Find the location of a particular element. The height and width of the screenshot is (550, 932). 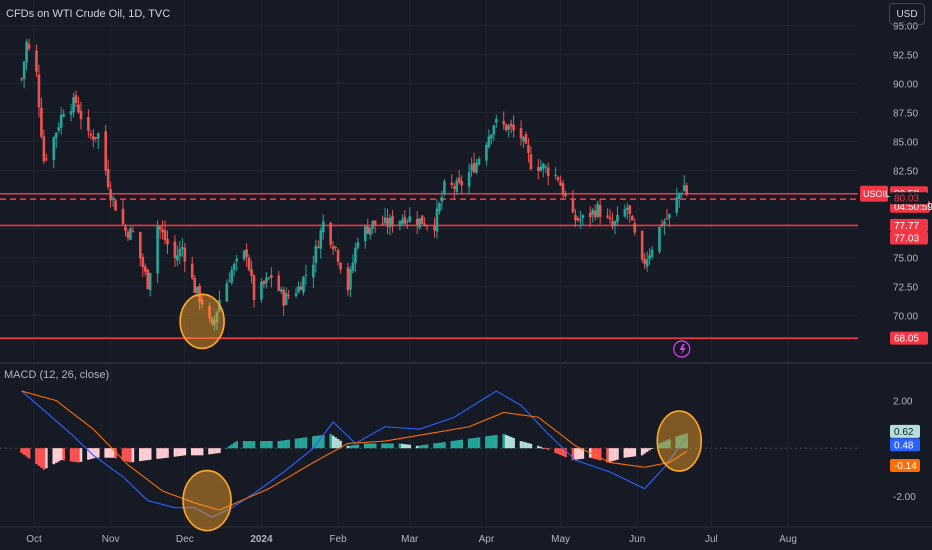

y-tick-label: 87.50 is located at coordinates (905, 114).